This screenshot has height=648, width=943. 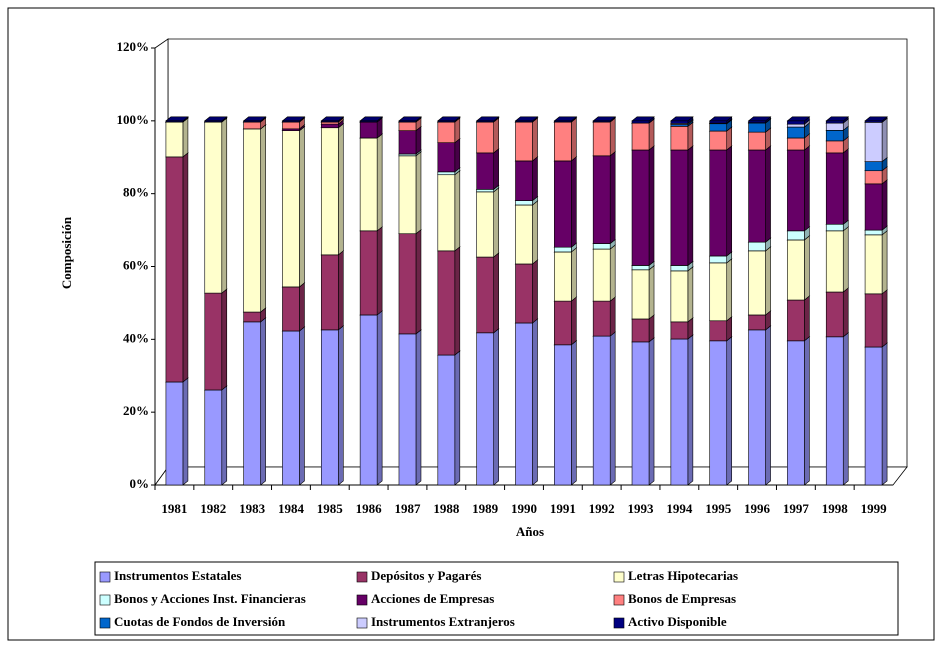 What do you see at coordinates (252, 508) in the screenshot?
I see `x-tick-label: 1983` at bounding box center [252, 508].